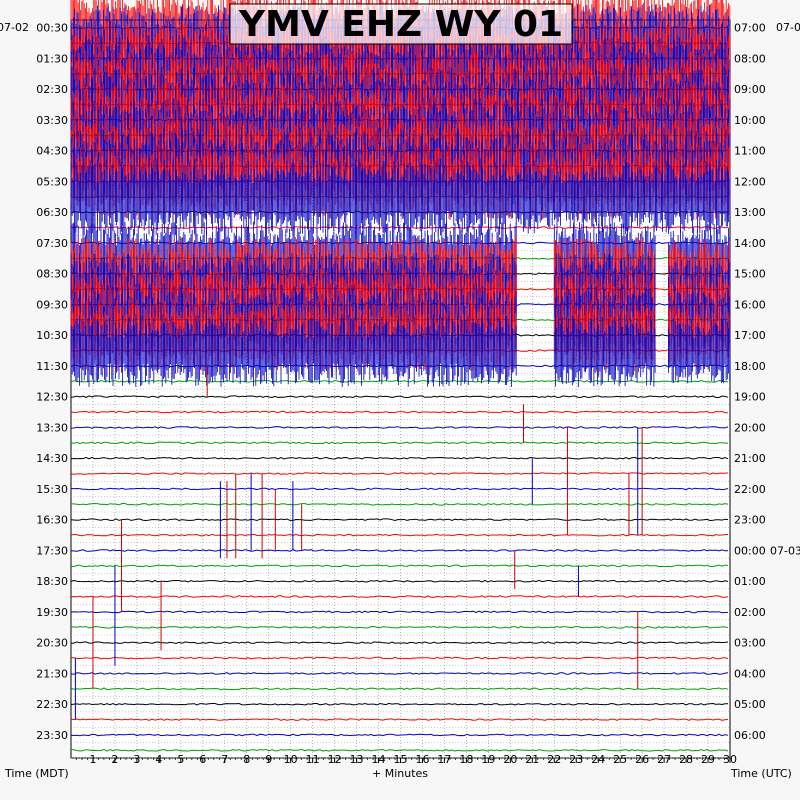  Describe the element at coordinates (52, 735) in the screenshot. I see `left-hour-label-23: 23:30` at that location.